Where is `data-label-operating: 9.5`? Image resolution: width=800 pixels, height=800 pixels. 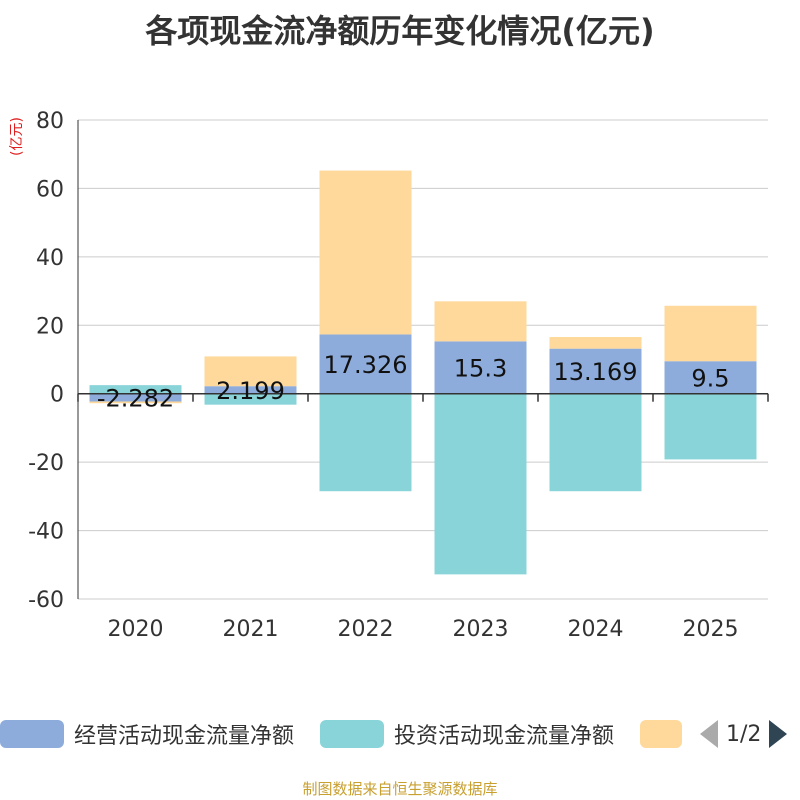 data-label-operating: 9.5 is located at coordinates (710, 378).